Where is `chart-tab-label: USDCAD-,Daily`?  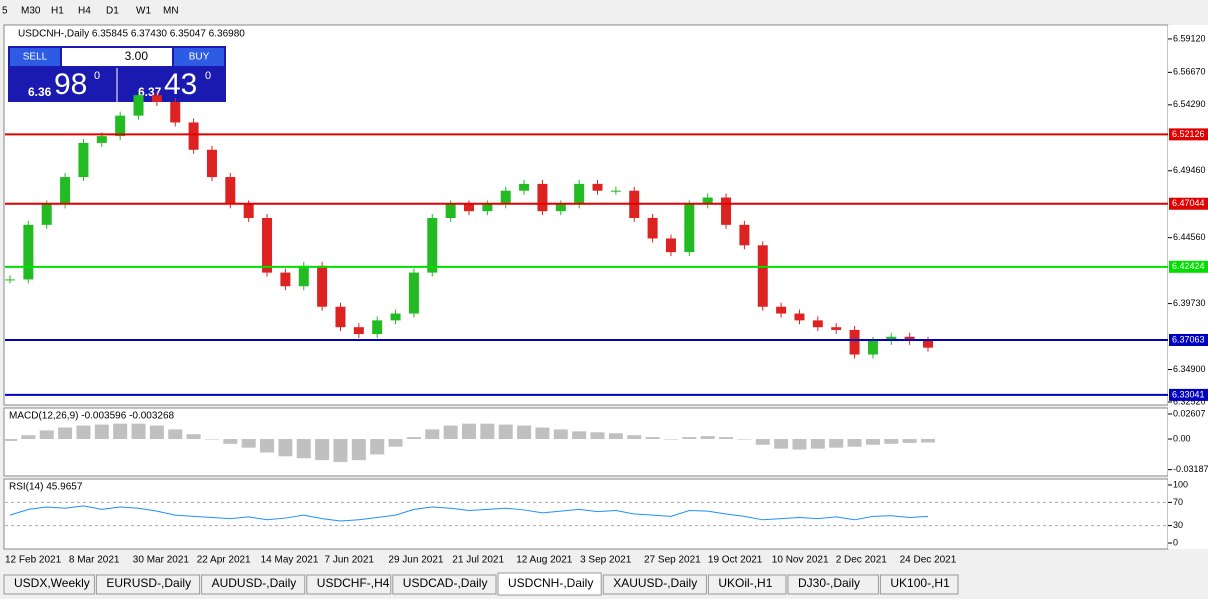
chart-tab-label: USDCAD-,Daily is located at coordinates (445, 583).